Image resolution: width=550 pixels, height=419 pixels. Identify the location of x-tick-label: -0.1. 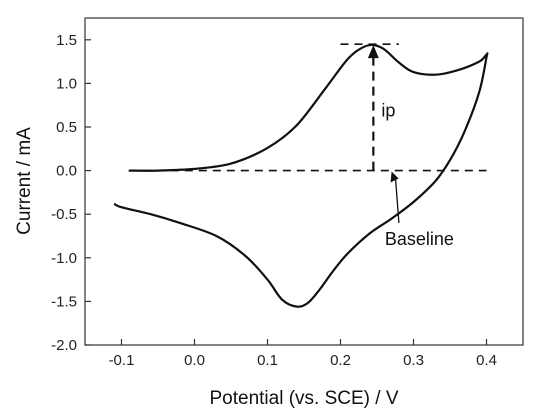
(122, 360).